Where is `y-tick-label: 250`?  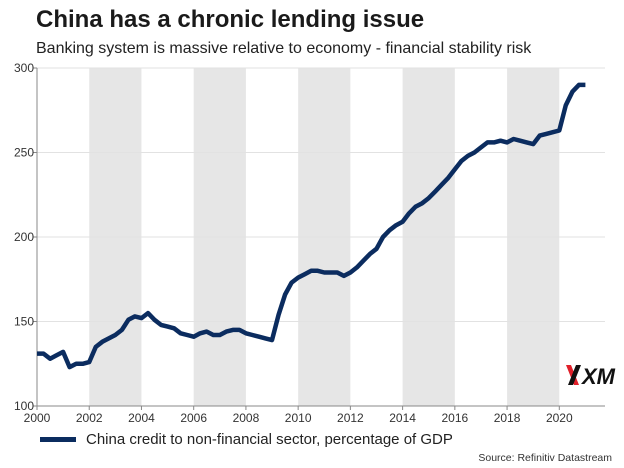
y-tick-label: 250 is located at coordinates (24, 153).